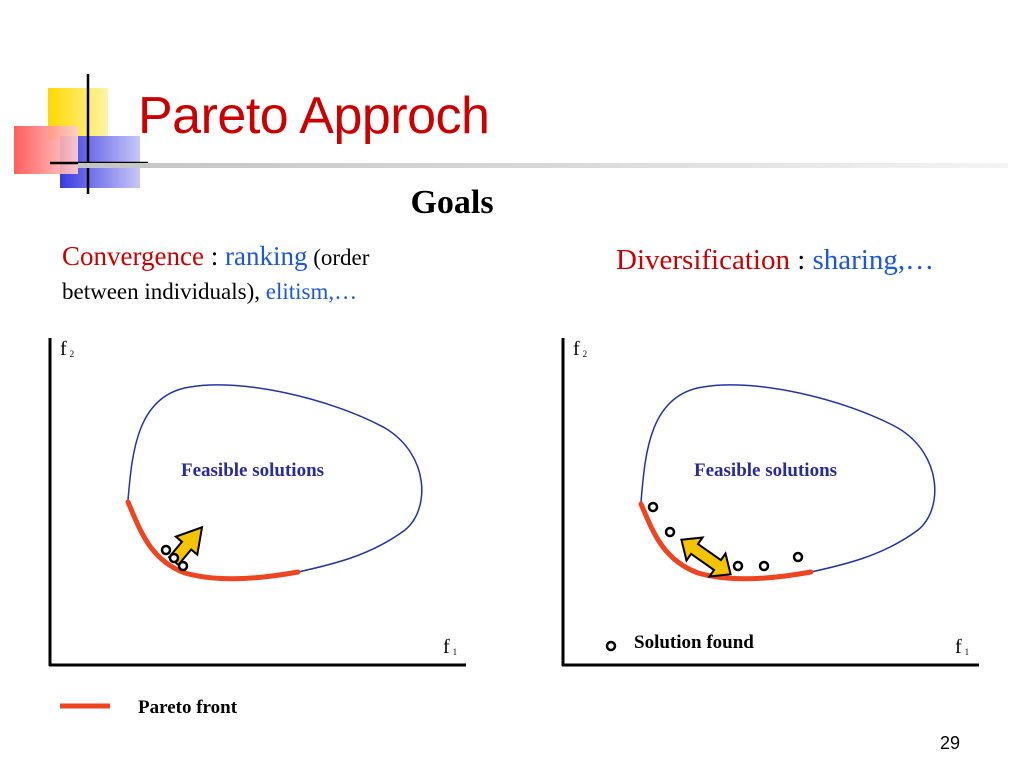 This screenshot has width=1024, height=768. I want to click on pareto-front-legend-label: Pareto front, so click(188, 707).